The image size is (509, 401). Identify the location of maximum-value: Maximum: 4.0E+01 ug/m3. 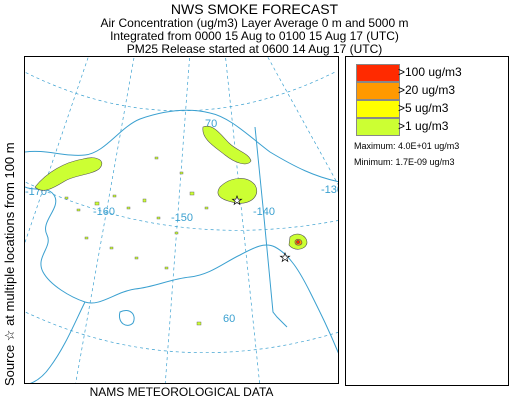
(407, 146).